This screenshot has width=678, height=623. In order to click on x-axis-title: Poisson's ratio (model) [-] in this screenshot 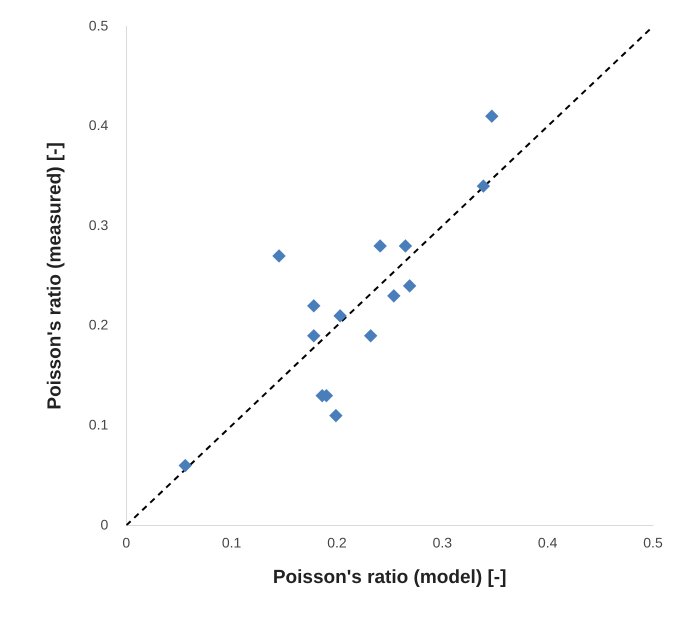, I will do `click(389, 577)`.